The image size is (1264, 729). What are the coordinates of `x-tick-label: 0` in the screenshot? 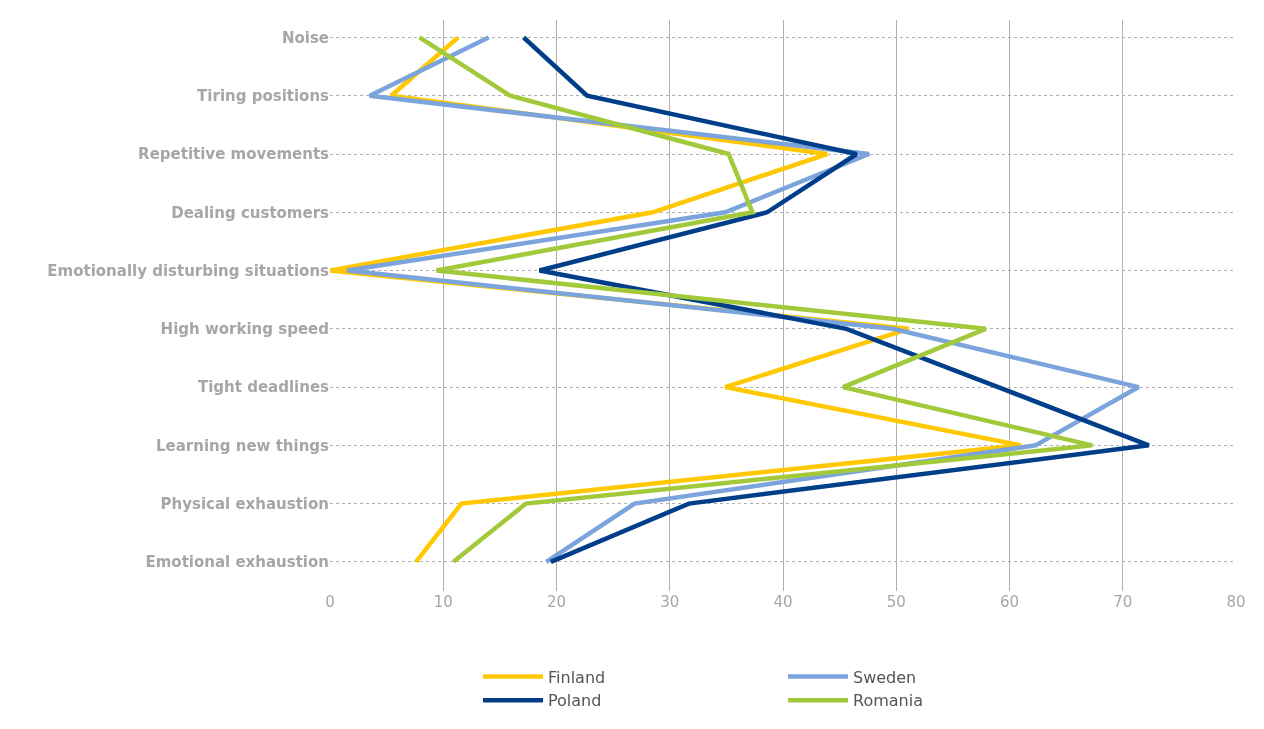 It's located at (330, 602).